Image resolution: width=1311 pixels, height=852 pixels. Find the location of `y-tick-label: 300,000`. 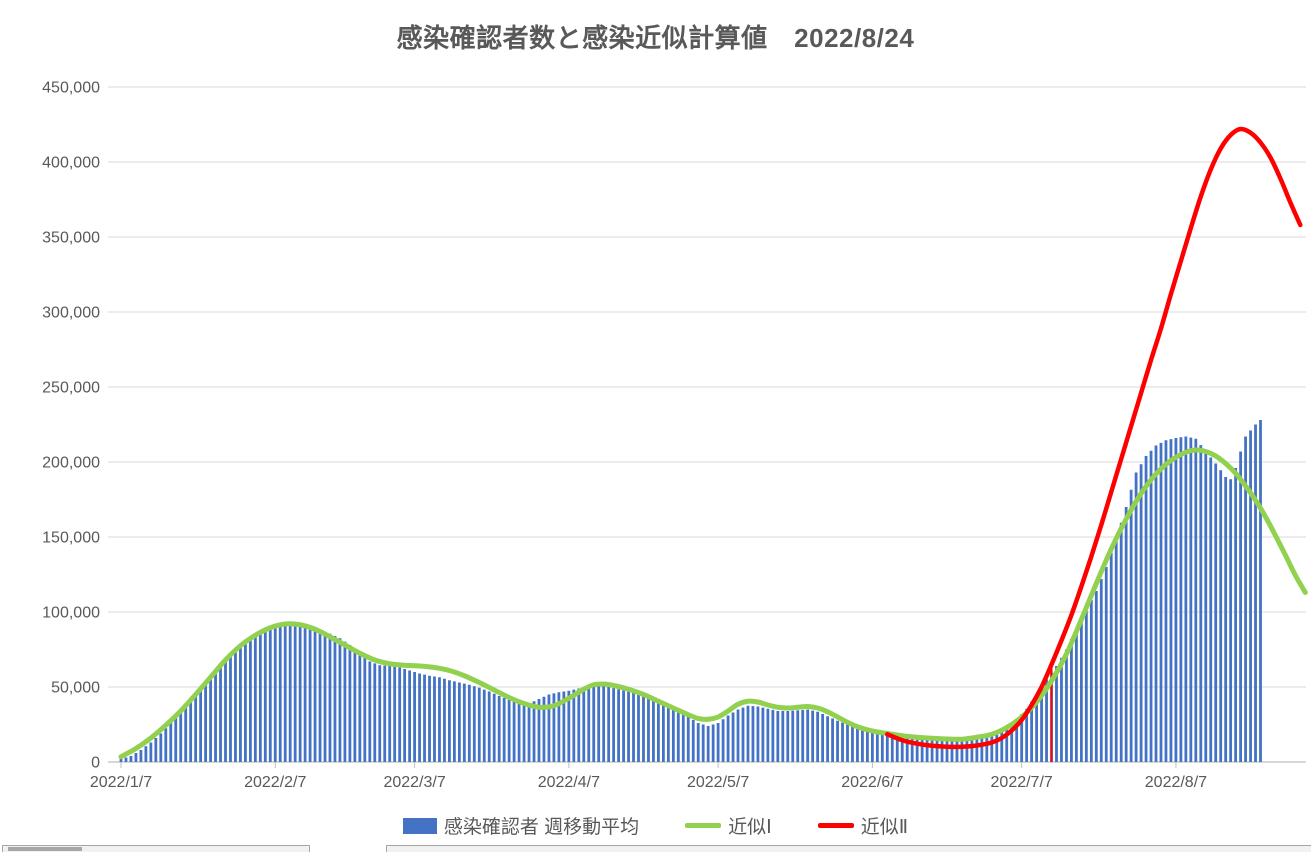

y-tick-label: 300,000 is located at coordinates (71, 313).